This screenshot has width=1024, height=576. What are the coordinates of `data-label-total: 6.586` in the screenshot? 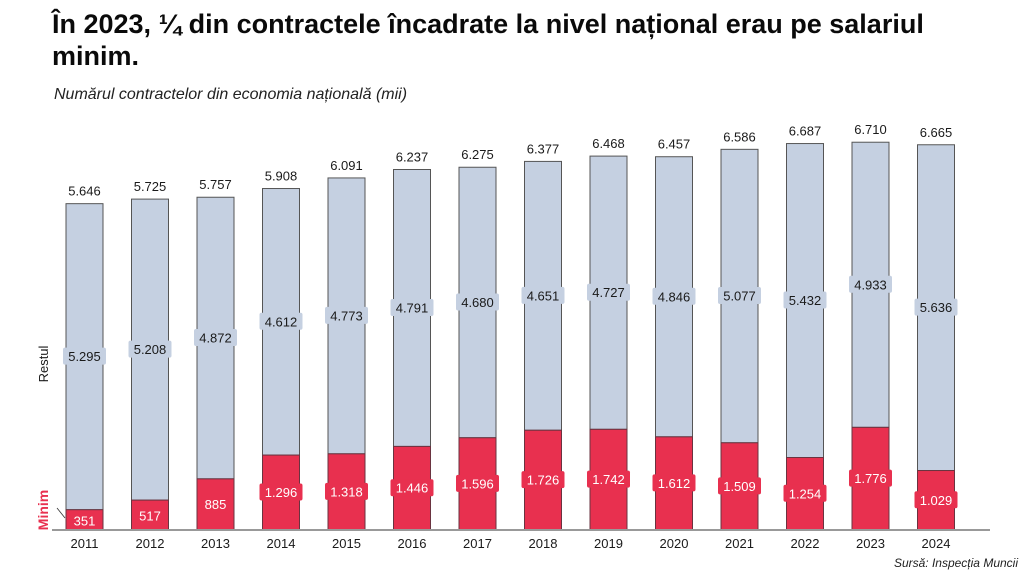 It's located at (739, 136).